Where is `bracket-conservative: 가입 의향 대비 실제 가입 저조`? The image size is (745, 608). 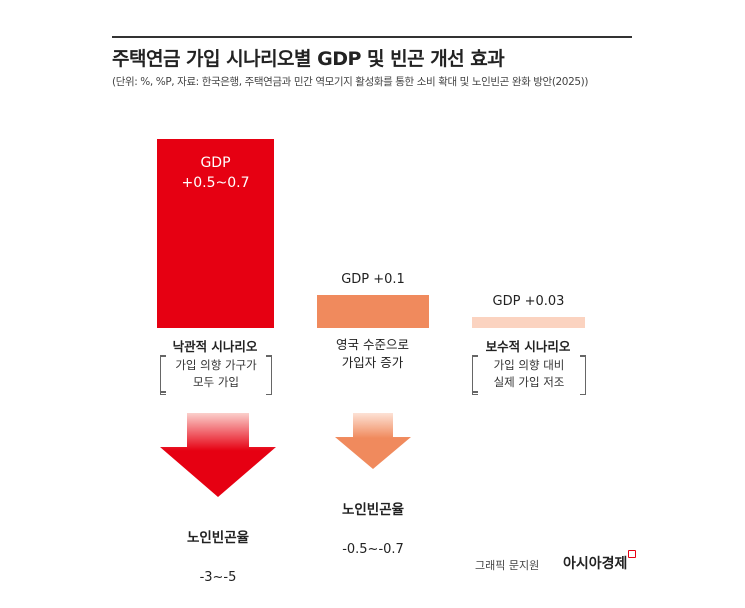 bracket-conservative: 가입 의향 대비 실제 가입 저조 is located at coordinates (529, 375).